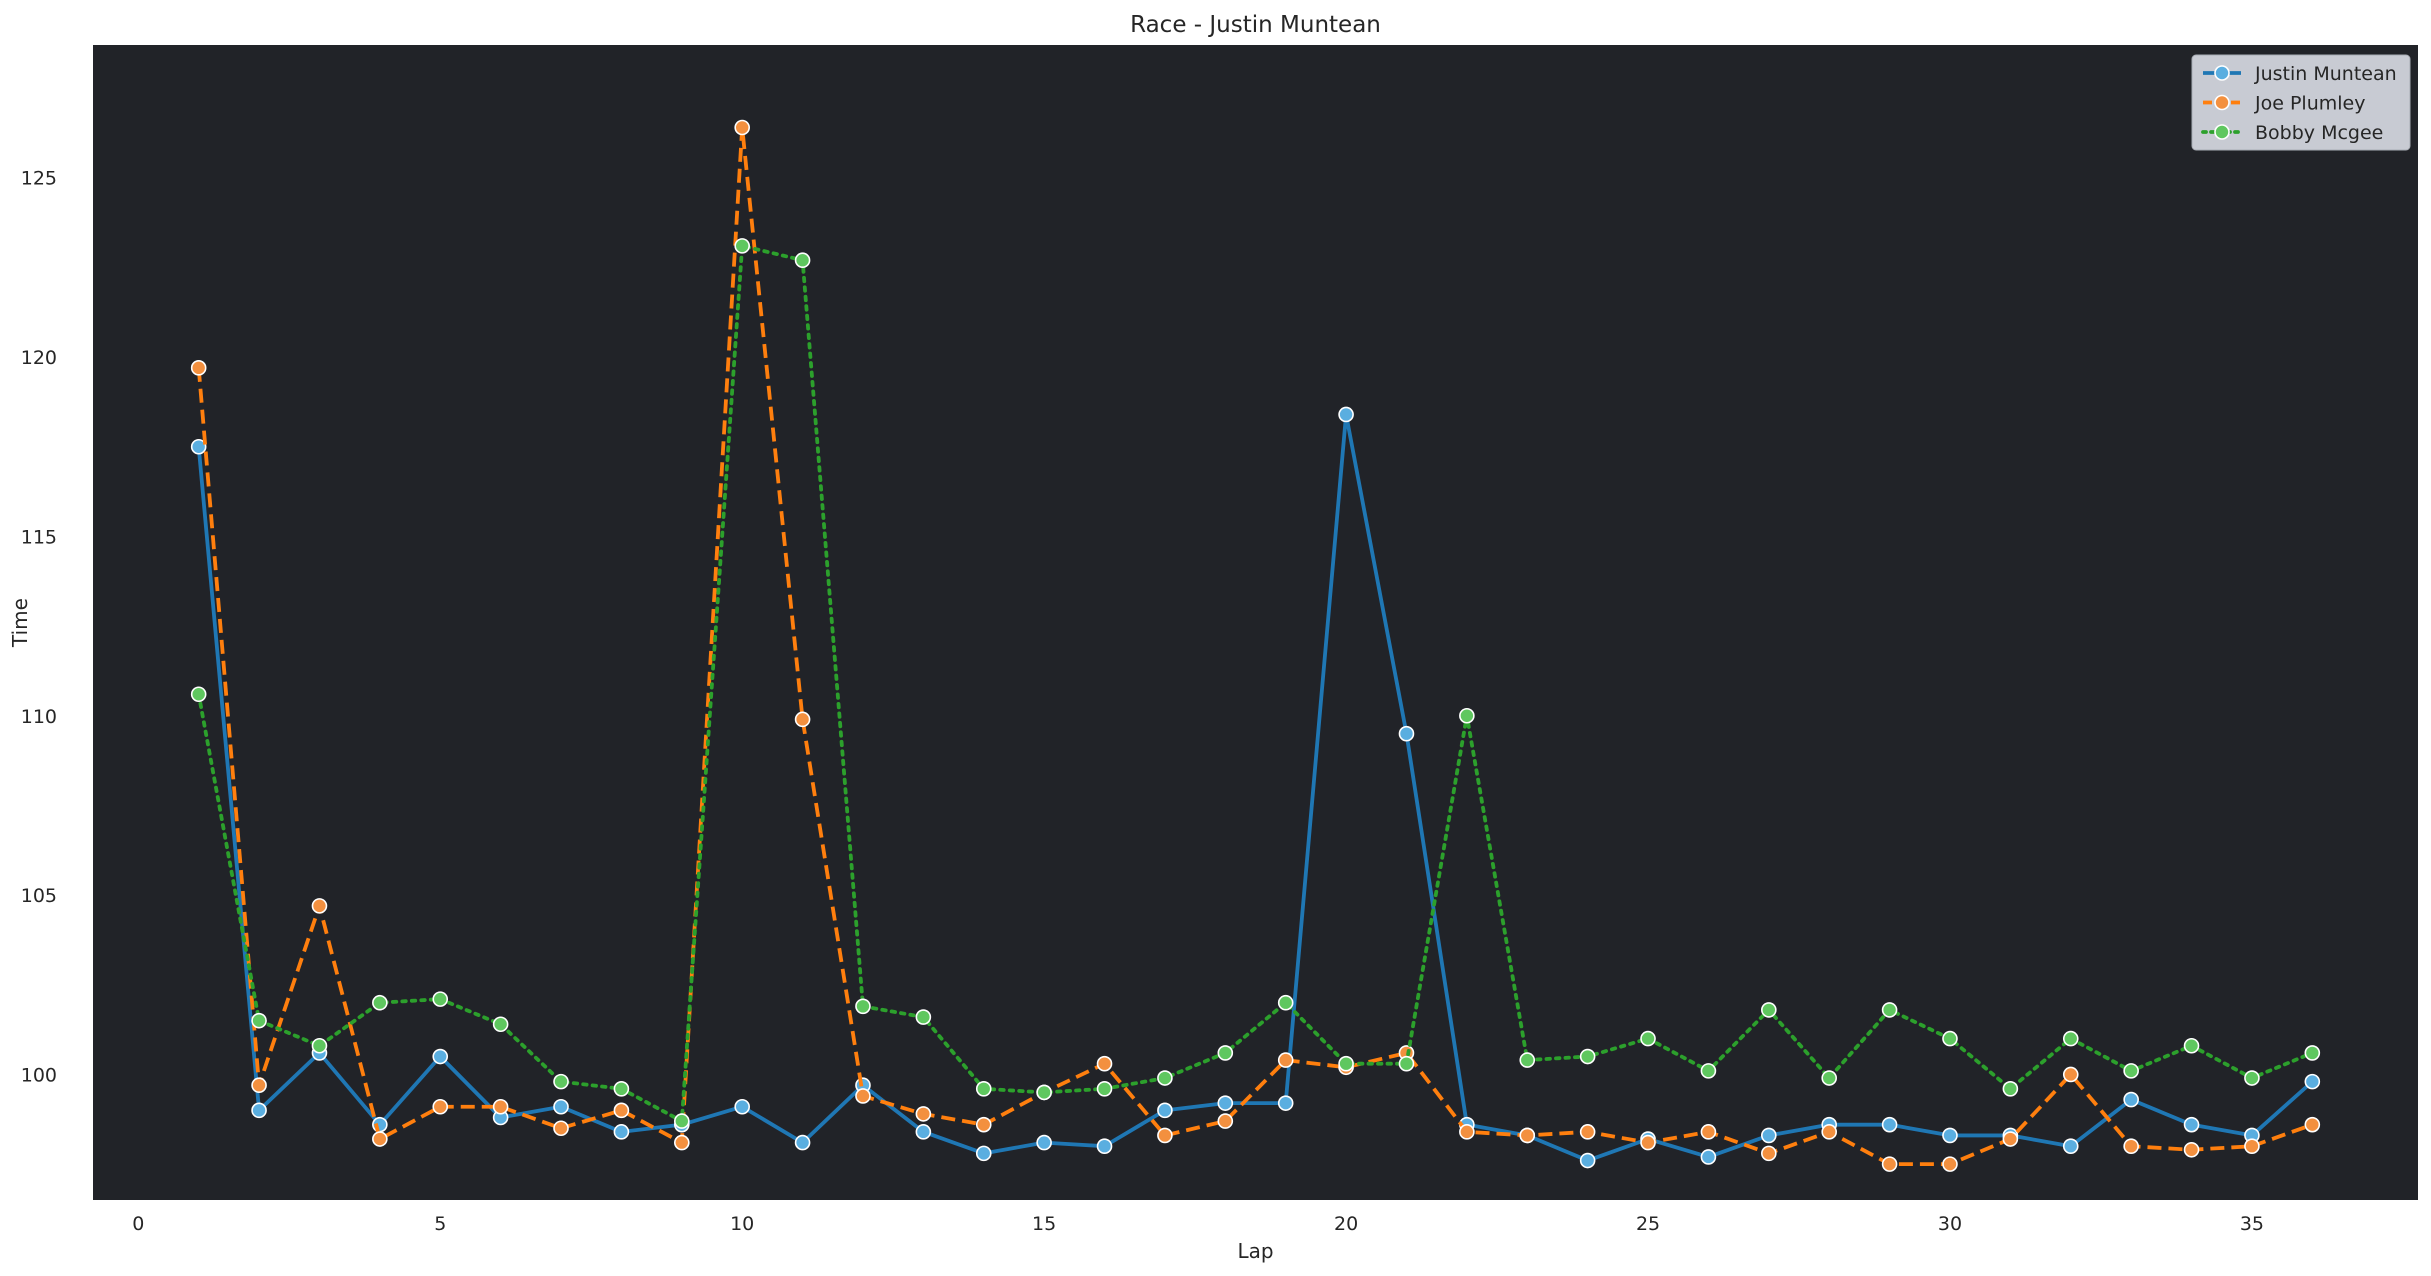 The image size is (2431, 1276). I want to click on y-tick-label: 115, so click(39, 537).